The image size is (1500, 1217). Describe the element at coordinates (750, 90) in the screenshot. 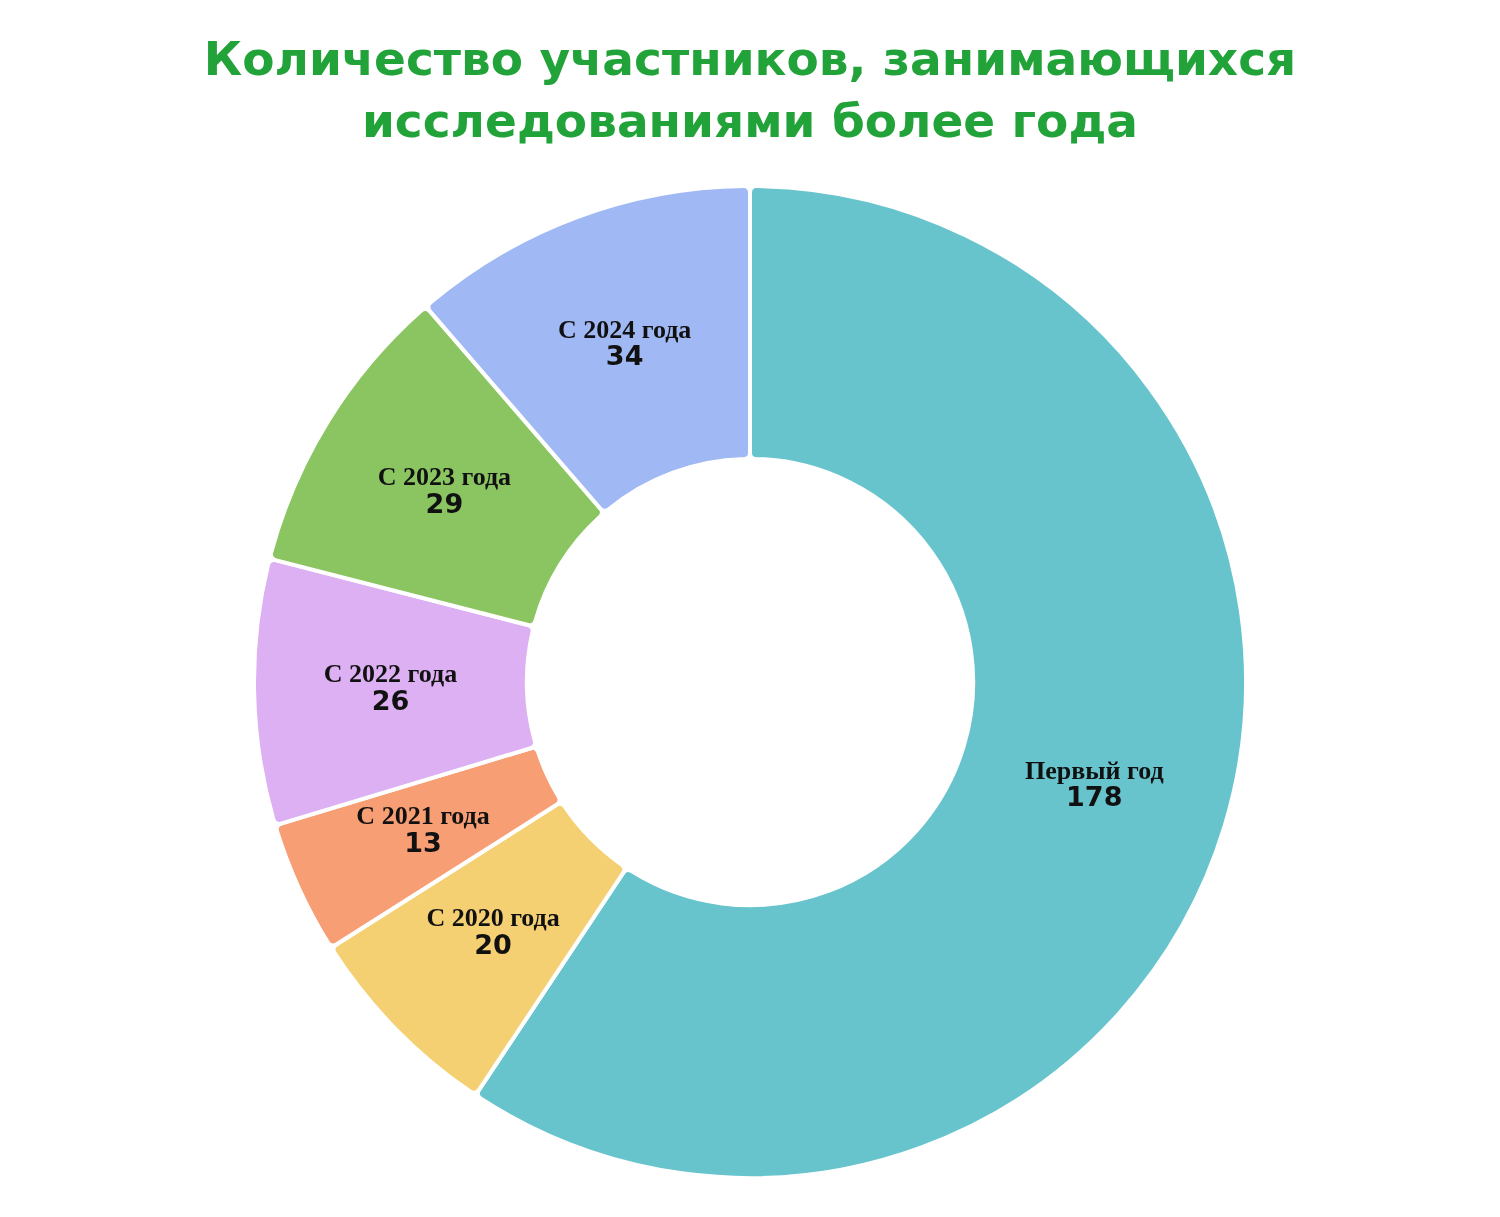

I see `chart-title: Количество участников, занимающихся исследованиями более года` at that location.